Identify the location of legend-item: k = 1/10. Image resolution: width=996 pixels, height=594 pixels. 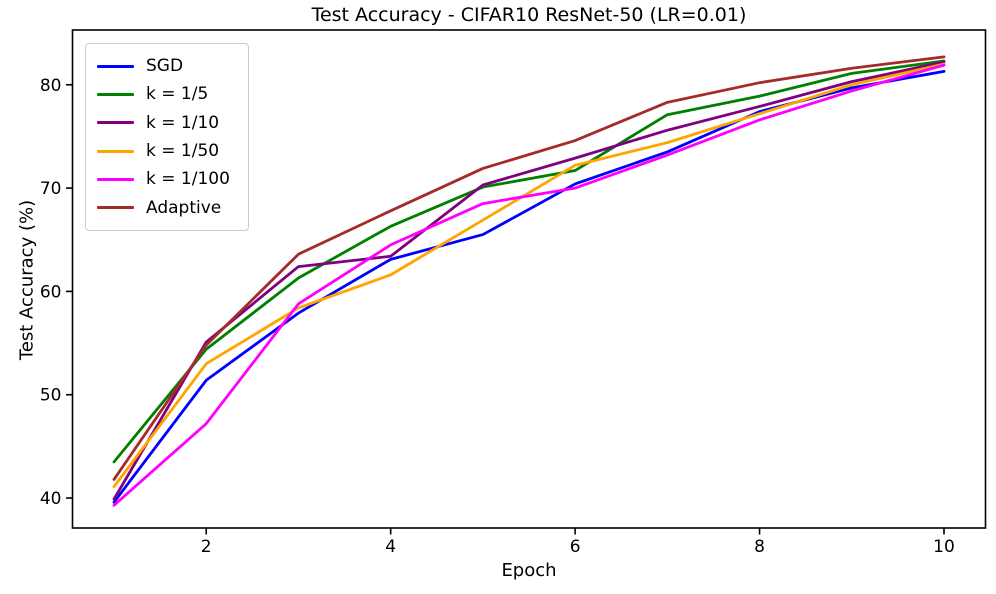
(164, 123).